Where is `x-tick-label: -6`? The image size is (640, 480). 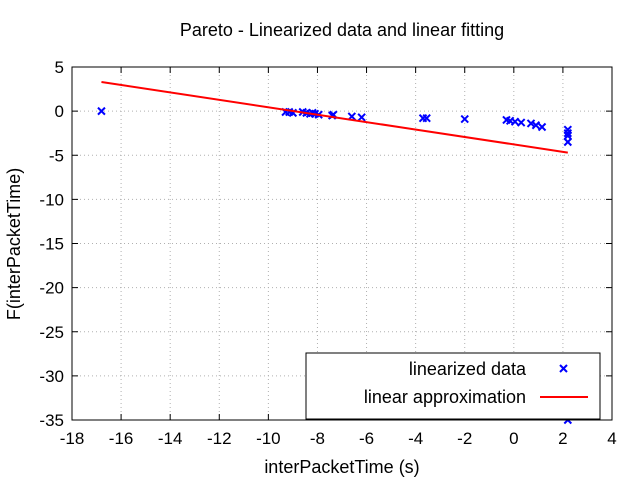 x-tick-label: -6 is located at coordinates (366, 438).